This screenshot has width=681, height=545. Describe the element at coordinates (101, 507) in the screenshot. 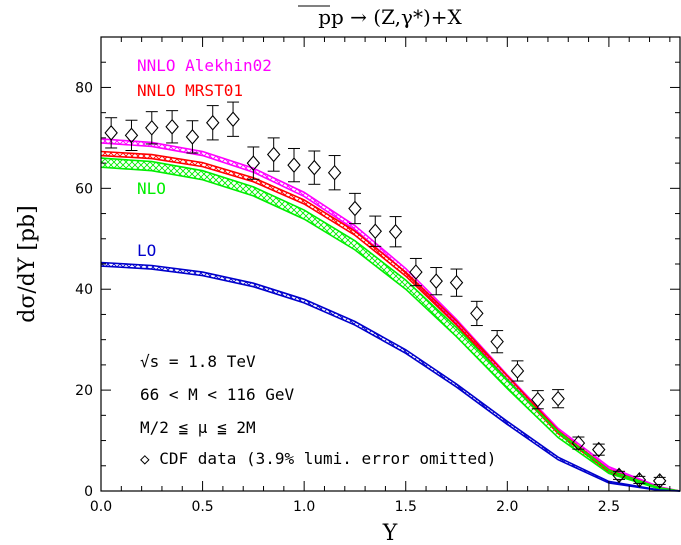

I see `x-tick-label: 0.0` at that location.